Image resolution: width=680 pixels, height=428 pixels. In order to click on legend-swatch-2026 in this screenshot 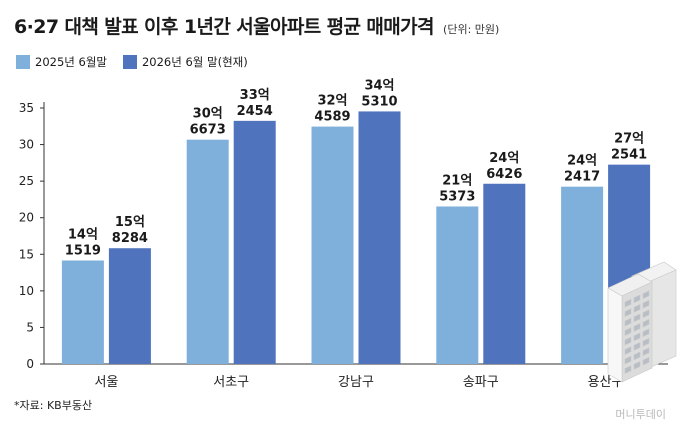, I will do `click(129, 62)`.